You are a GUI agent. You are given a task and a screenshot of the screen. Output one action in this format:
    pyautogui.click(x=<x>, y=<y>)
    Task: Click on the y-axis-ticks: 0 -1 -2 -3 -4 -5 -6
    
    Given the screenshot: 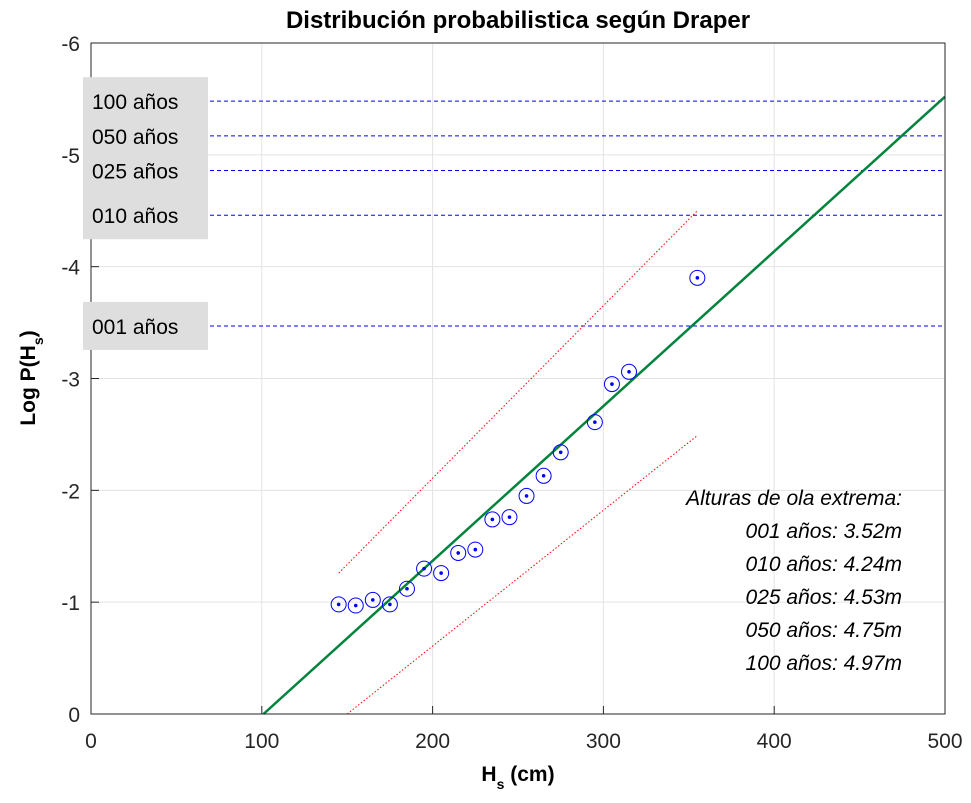 What is the action you would take?
    pyautogui.click(x=80, y=380)
    